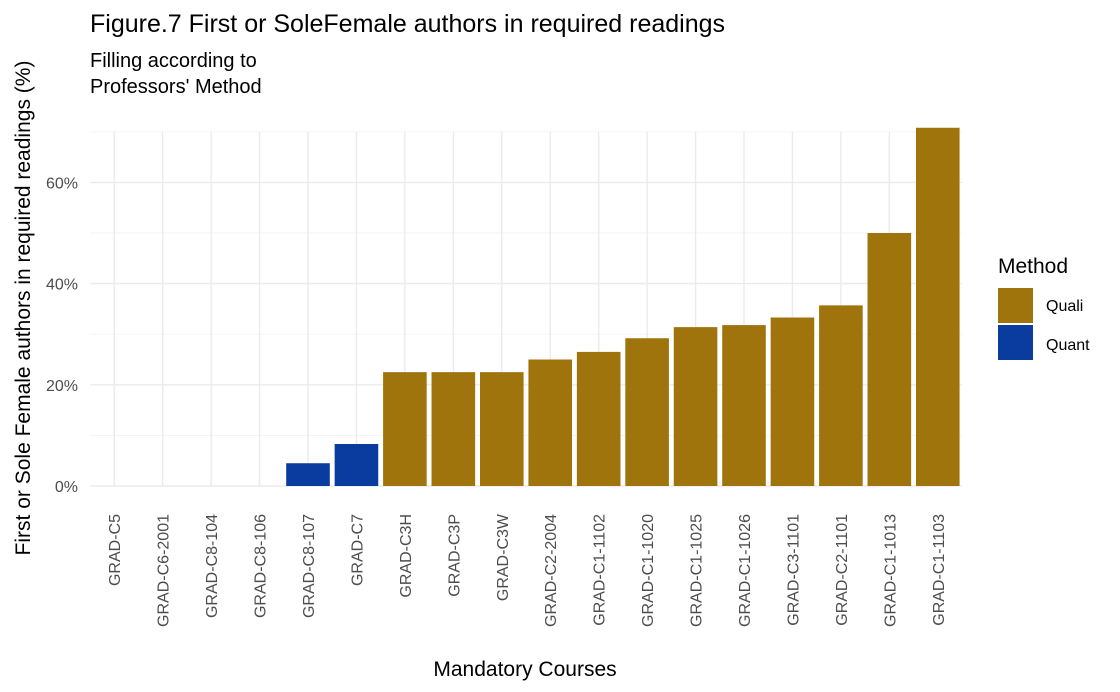 Image resolution: width=1120 pixels, height=692 pixels. What do you see at coordinates (357, 550) in the screenshot?
I see `x-tick-label: GRAD-C7` at bounding box center [357, 550].